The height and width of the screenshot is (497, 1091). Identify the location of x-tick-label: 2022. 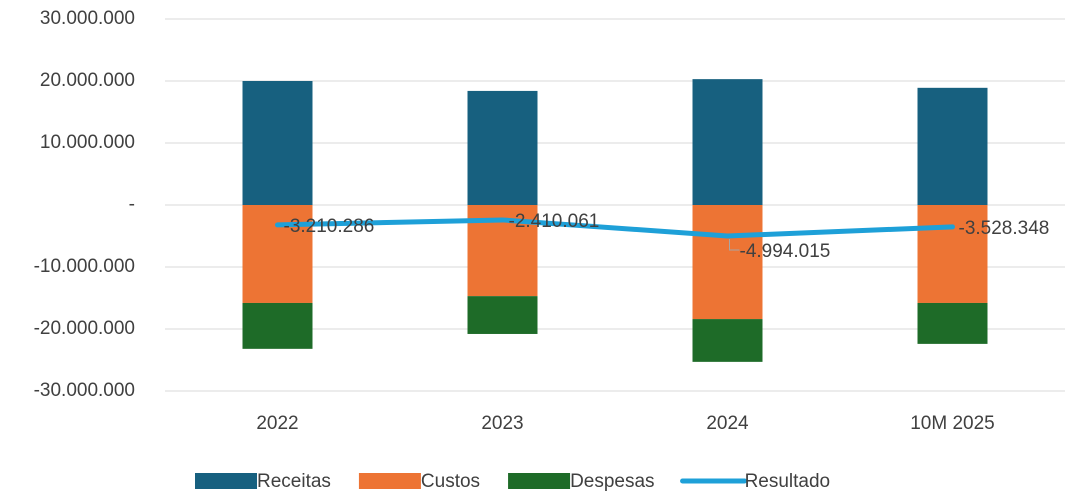
(277, 423).